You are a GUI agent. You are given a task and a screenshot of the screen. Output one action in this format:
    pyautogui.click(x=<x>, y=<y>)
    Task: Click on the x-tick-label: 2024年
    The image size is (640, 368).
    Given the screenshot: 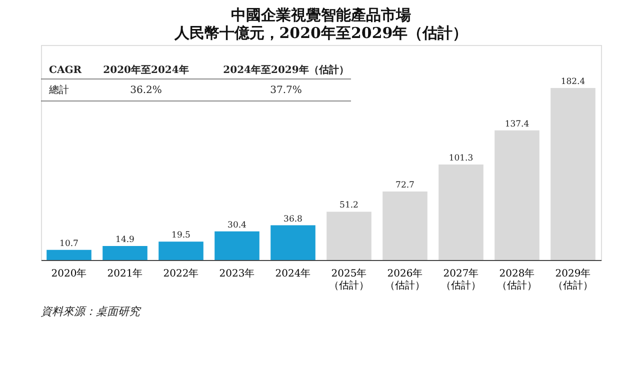 What is the action you would take?
    pyautogui.click(x=293, y=274)
    